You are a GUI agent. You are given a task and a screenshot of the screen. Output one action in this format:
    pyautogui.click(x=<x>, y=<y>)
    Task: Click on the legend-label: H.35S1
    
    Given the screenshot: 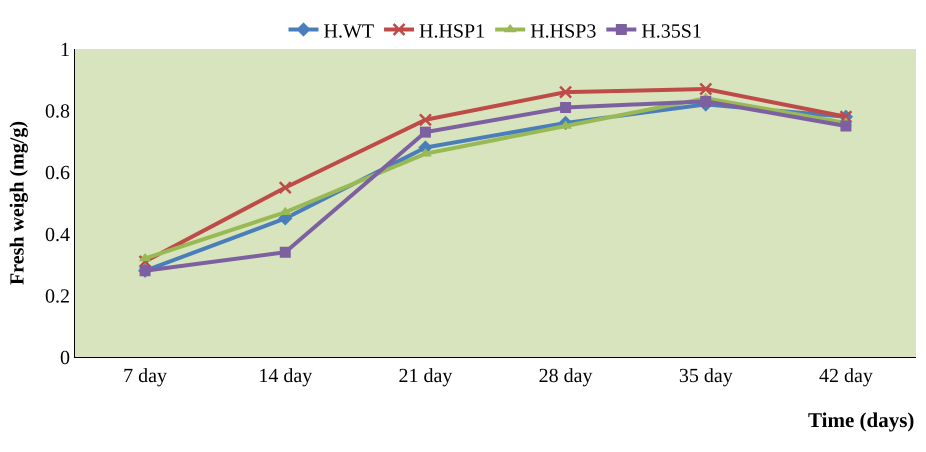 What is the action you would take?
    pyautogui.click(x=671, y=31)
    